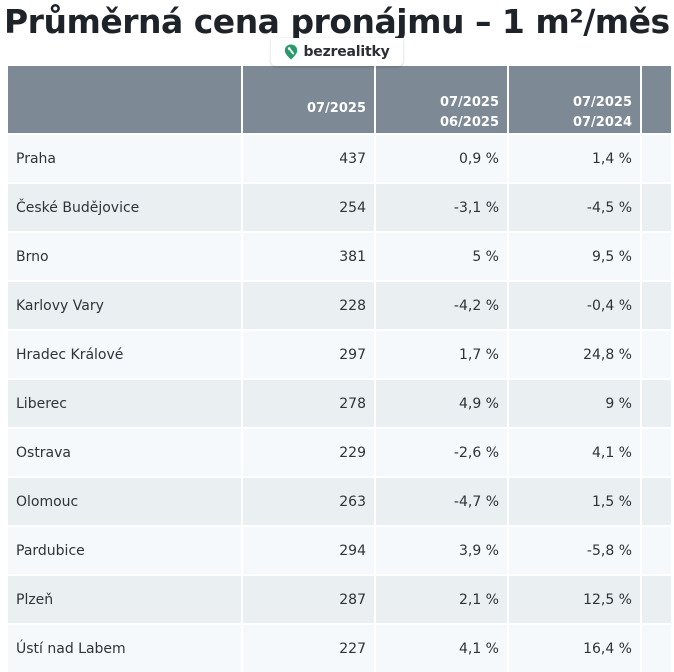 The width and height of the screenshot is (674, 672). I want to click on table-row: Ostrava 229 -2,6 % 4,1 %, so click(340, 452).